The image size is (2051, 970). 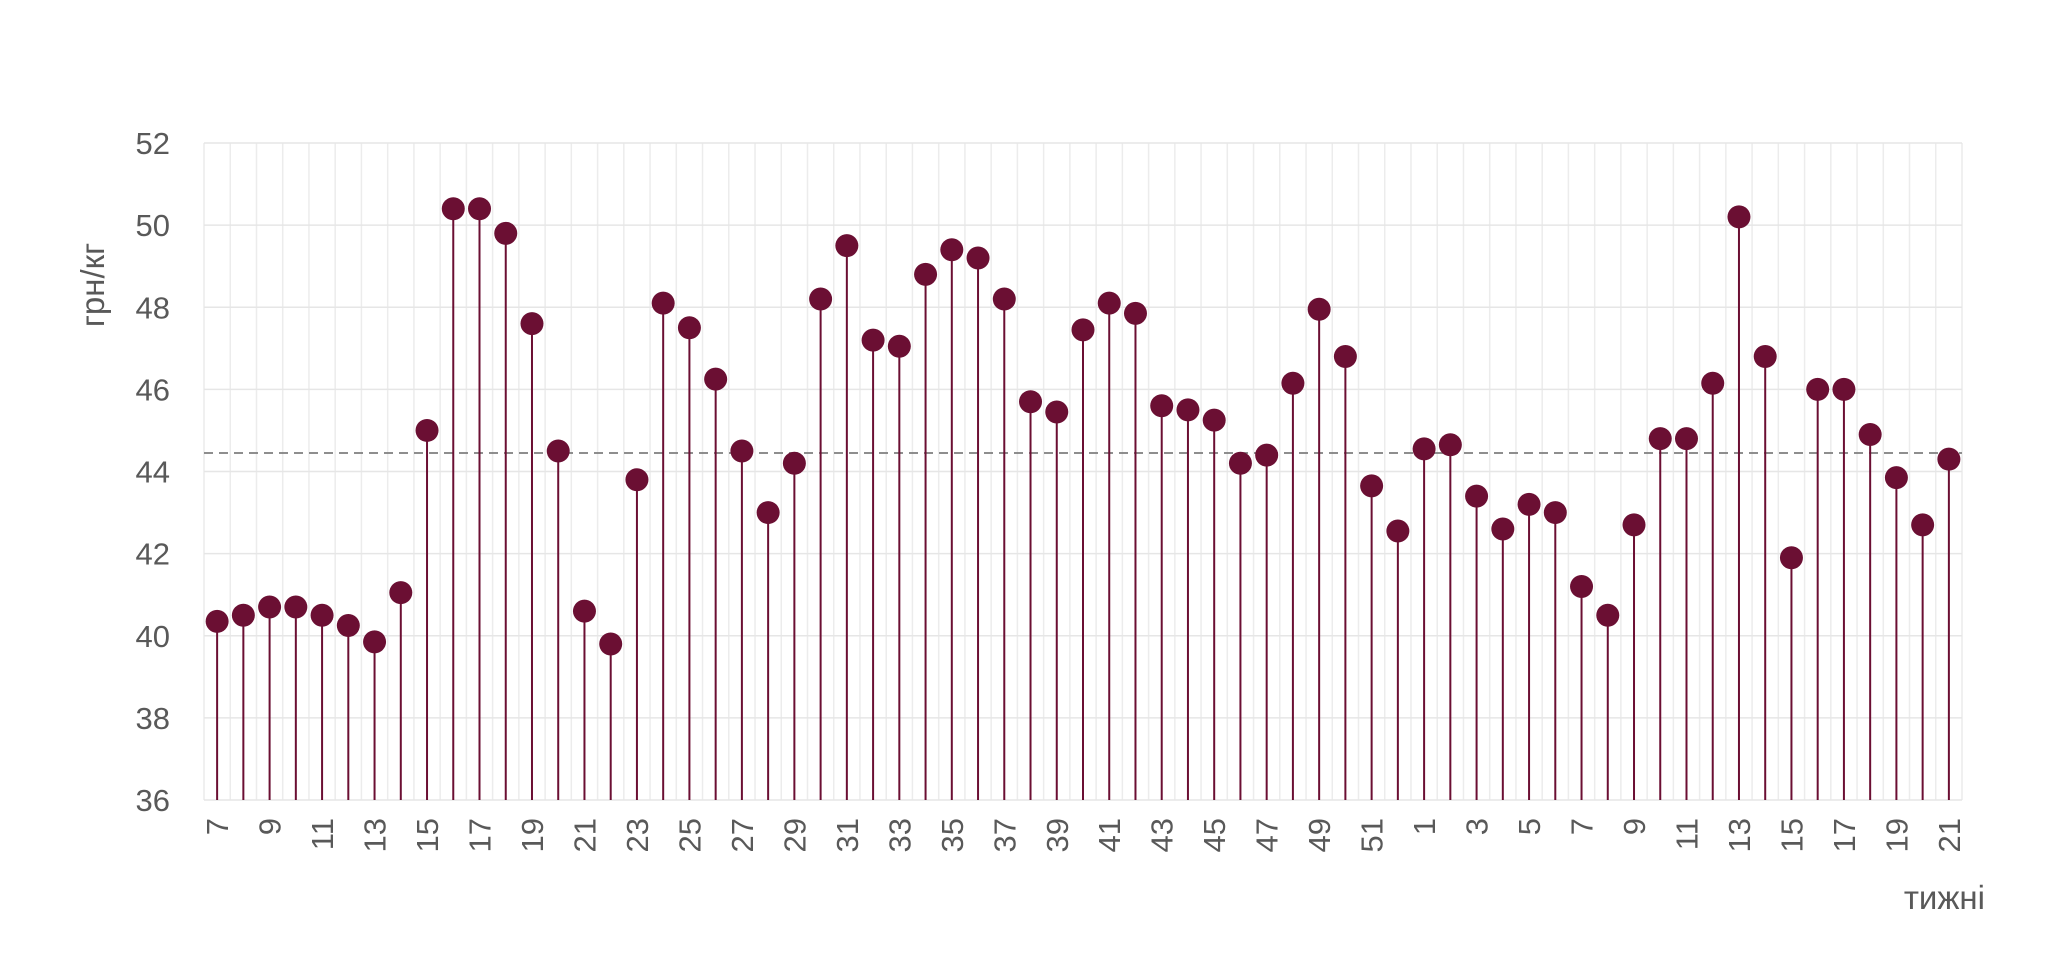 What do you see at coordinates (1372, 835) in the screenshot?
I see `x-tick-label: 51` at bounding box center [1372, 835].